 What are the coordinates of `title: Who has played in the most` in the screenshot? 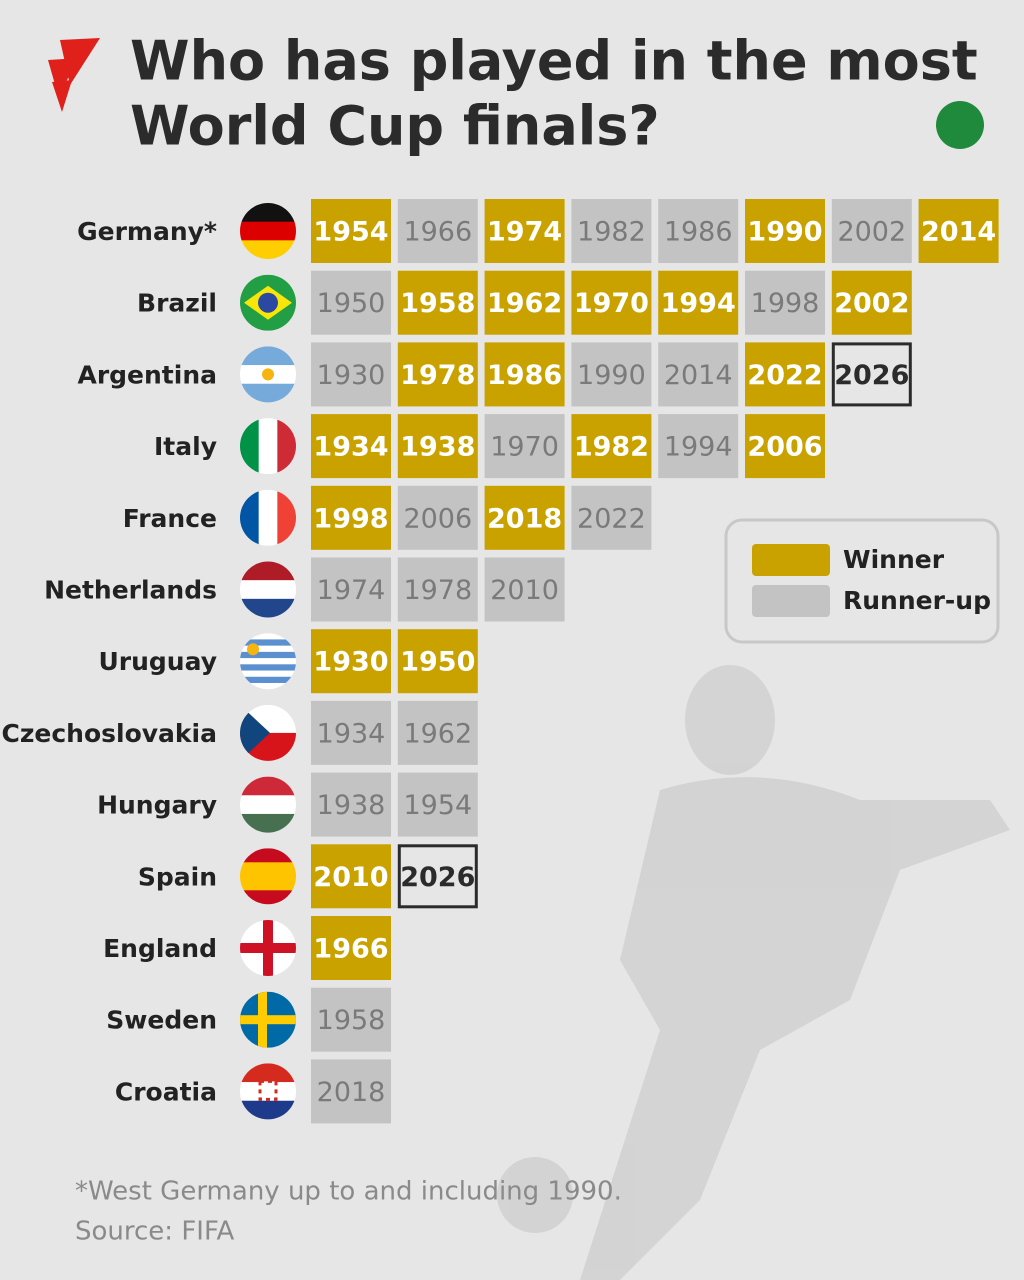 It's located at (554, 61).